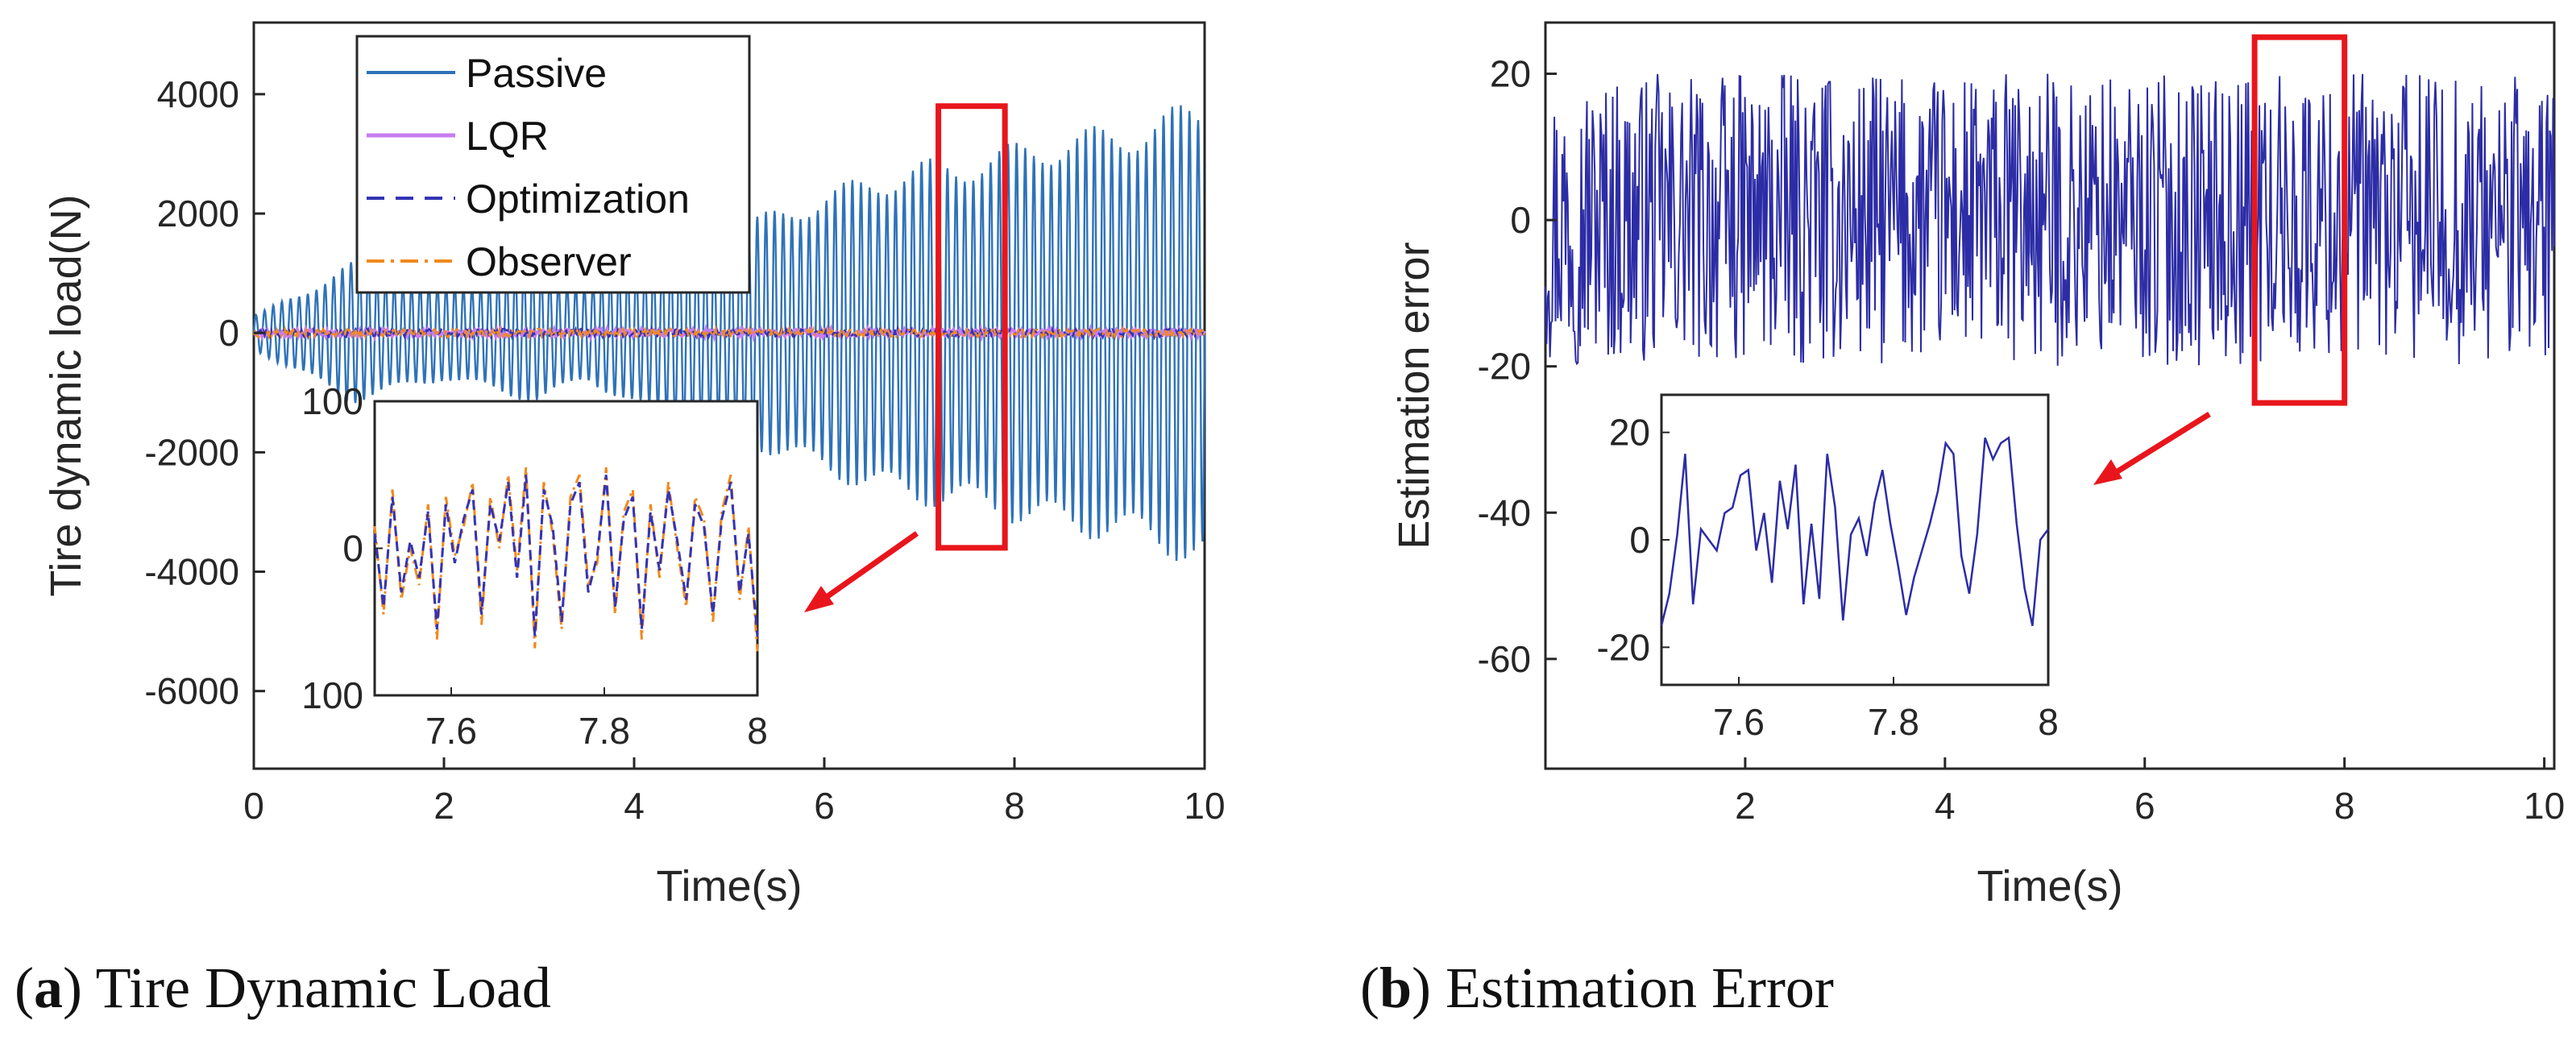 The width and height of the screenshot is (2576, 1041). I want to click on panel-b-inset: 7.6 7.8 8 -20 0 20, so click(1828, 577).